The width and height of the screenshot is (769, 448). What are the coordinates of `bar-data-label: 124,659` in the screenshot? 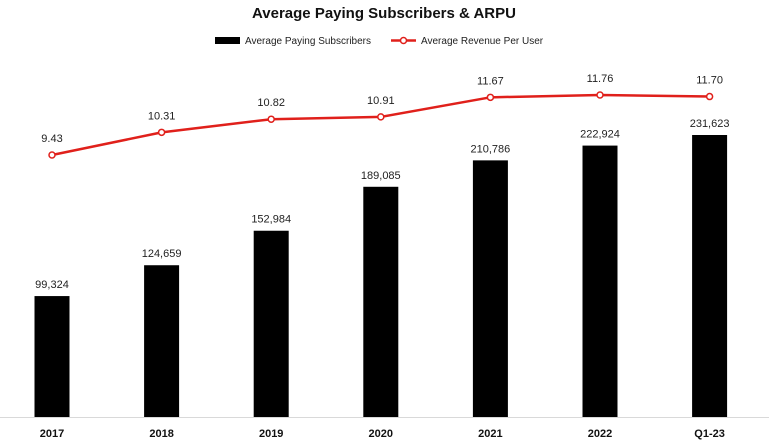 It's located at (162, 254).